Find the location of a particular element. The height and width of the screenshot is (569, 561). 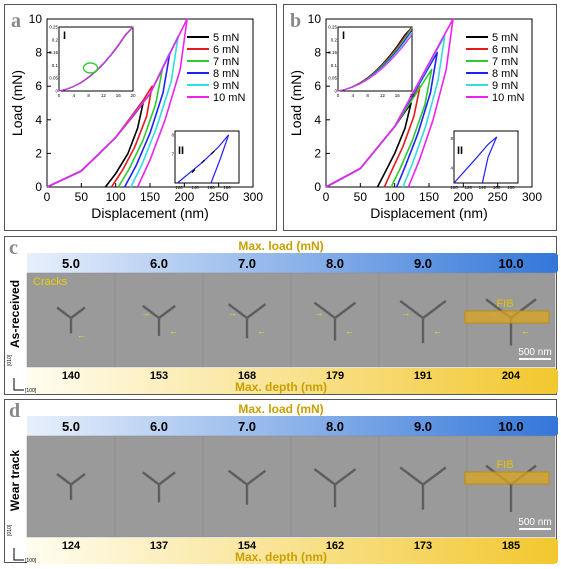

depth-value: 154 is located at coordinates (247, 546).